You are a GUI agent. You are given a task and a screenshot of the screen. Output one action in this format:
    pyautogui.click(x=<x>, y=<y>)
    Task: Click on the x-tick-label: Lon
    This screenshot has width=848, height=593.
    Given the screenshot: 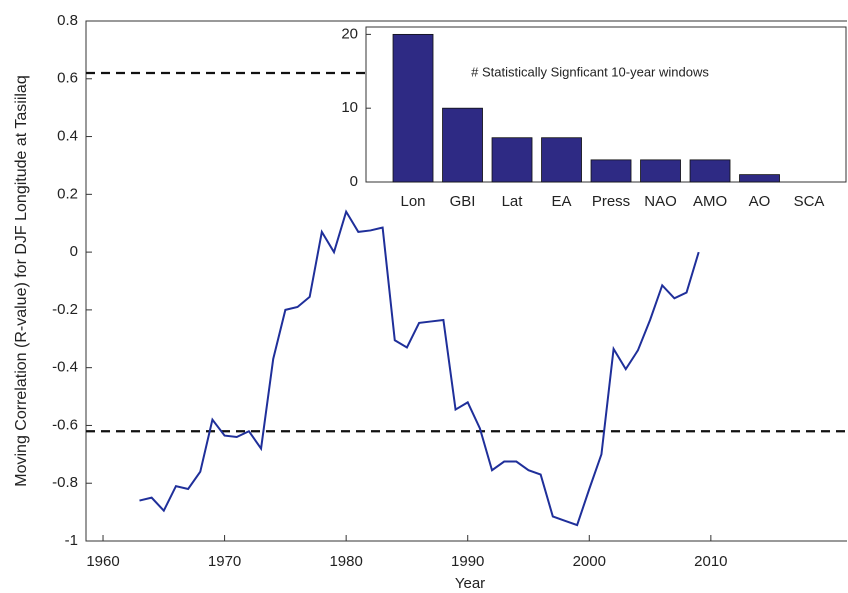 What is the action you would take?
    pyautogui.click(x=413, y=201)
    